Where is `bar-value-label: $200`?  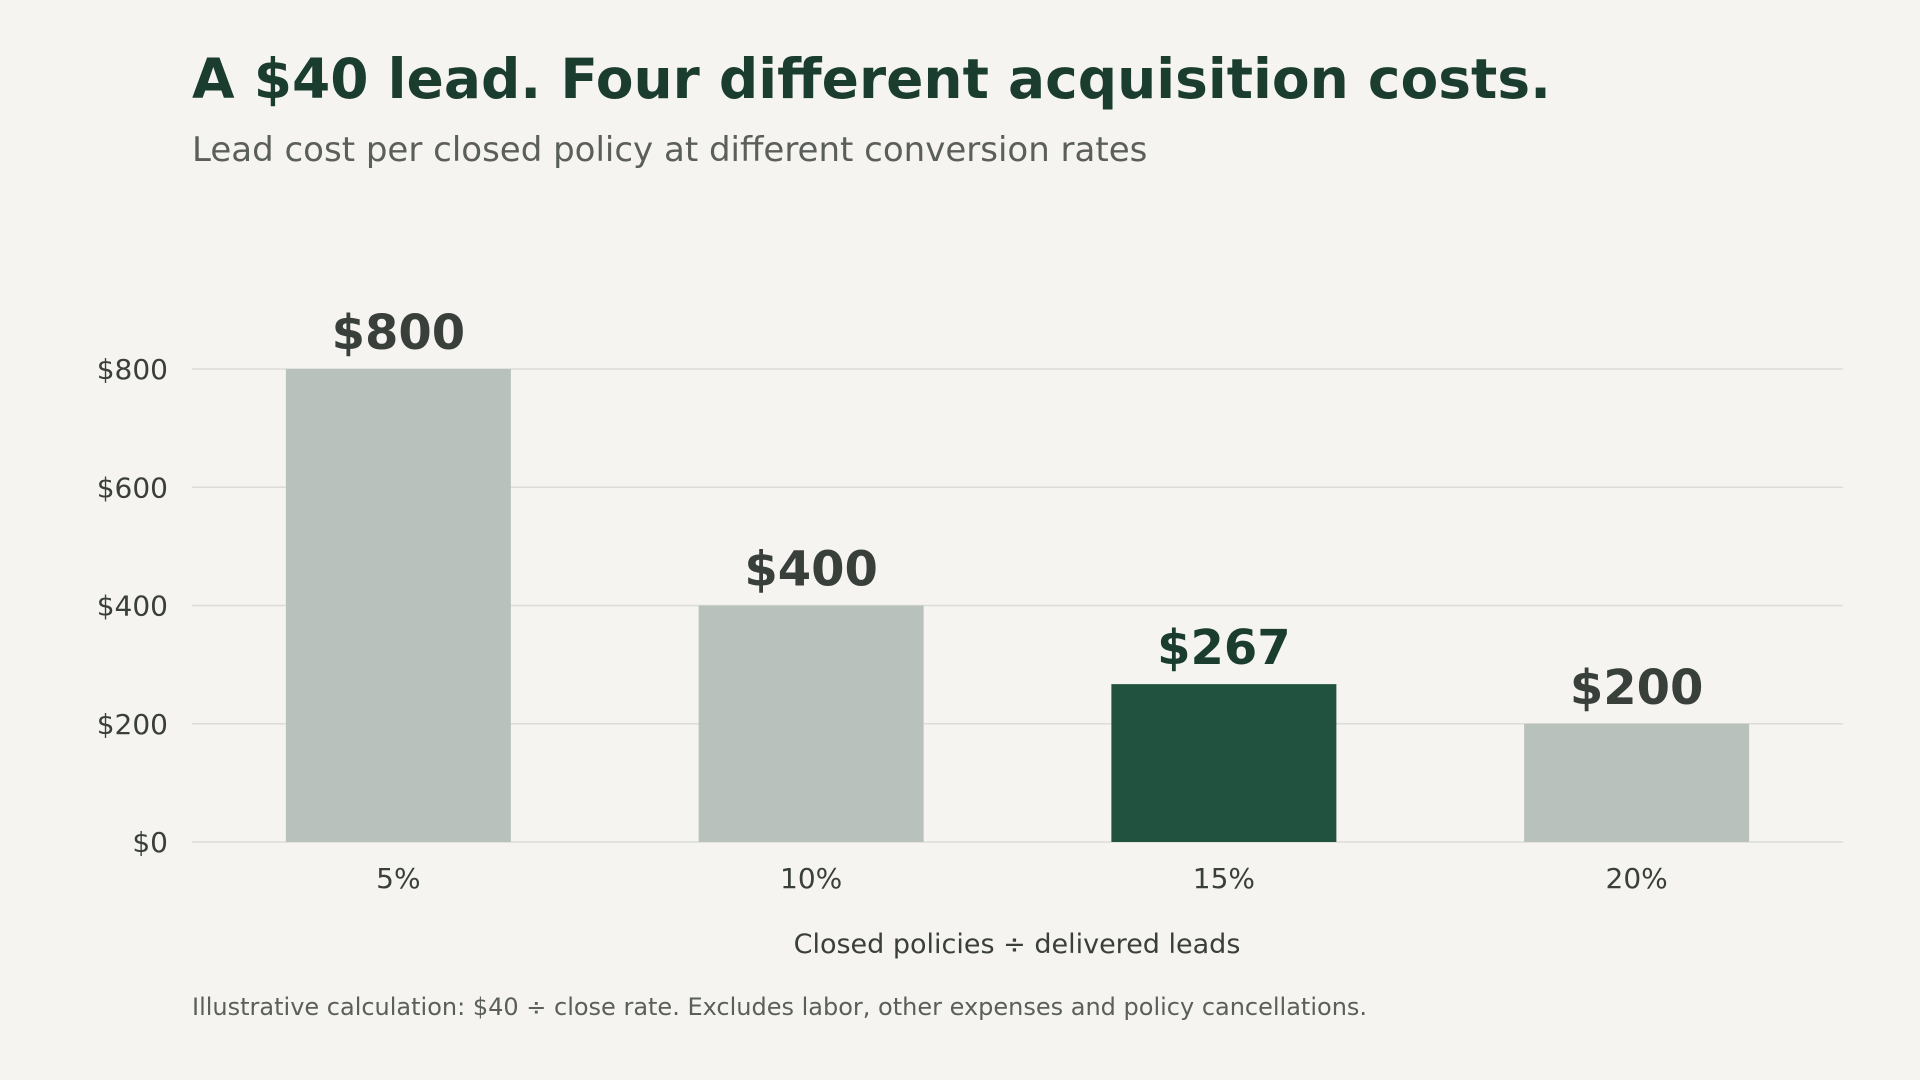 bar-value-label: $200 is located at coordinates (1637, 688).